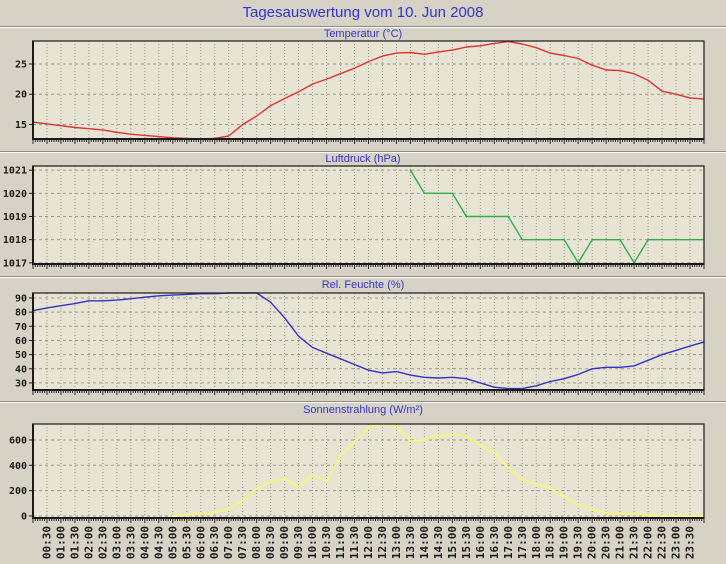 This screenshot has width=726, height=564. I want to click on x-tick-label: 00:30, so click(46, 542).